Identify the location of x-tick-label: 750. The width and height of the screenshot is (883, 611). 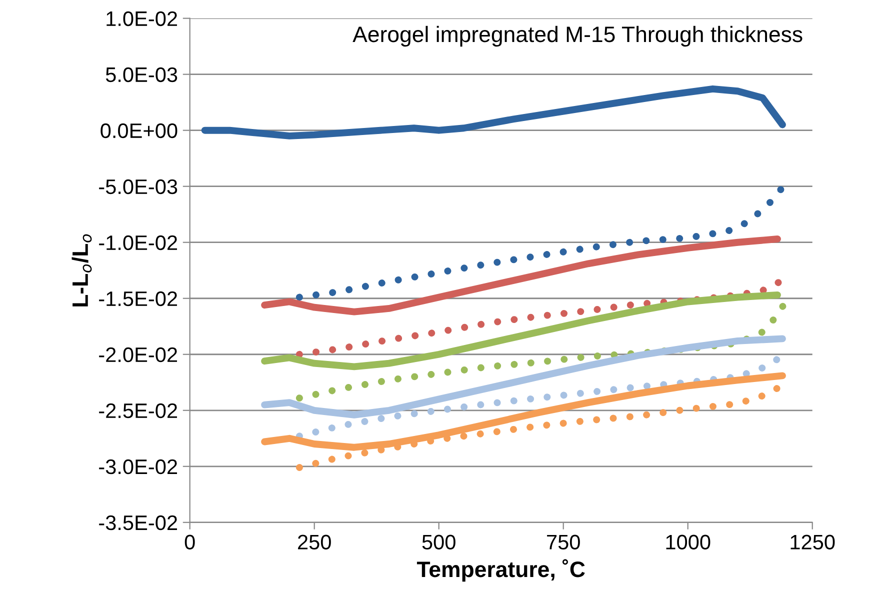
(563, 542).